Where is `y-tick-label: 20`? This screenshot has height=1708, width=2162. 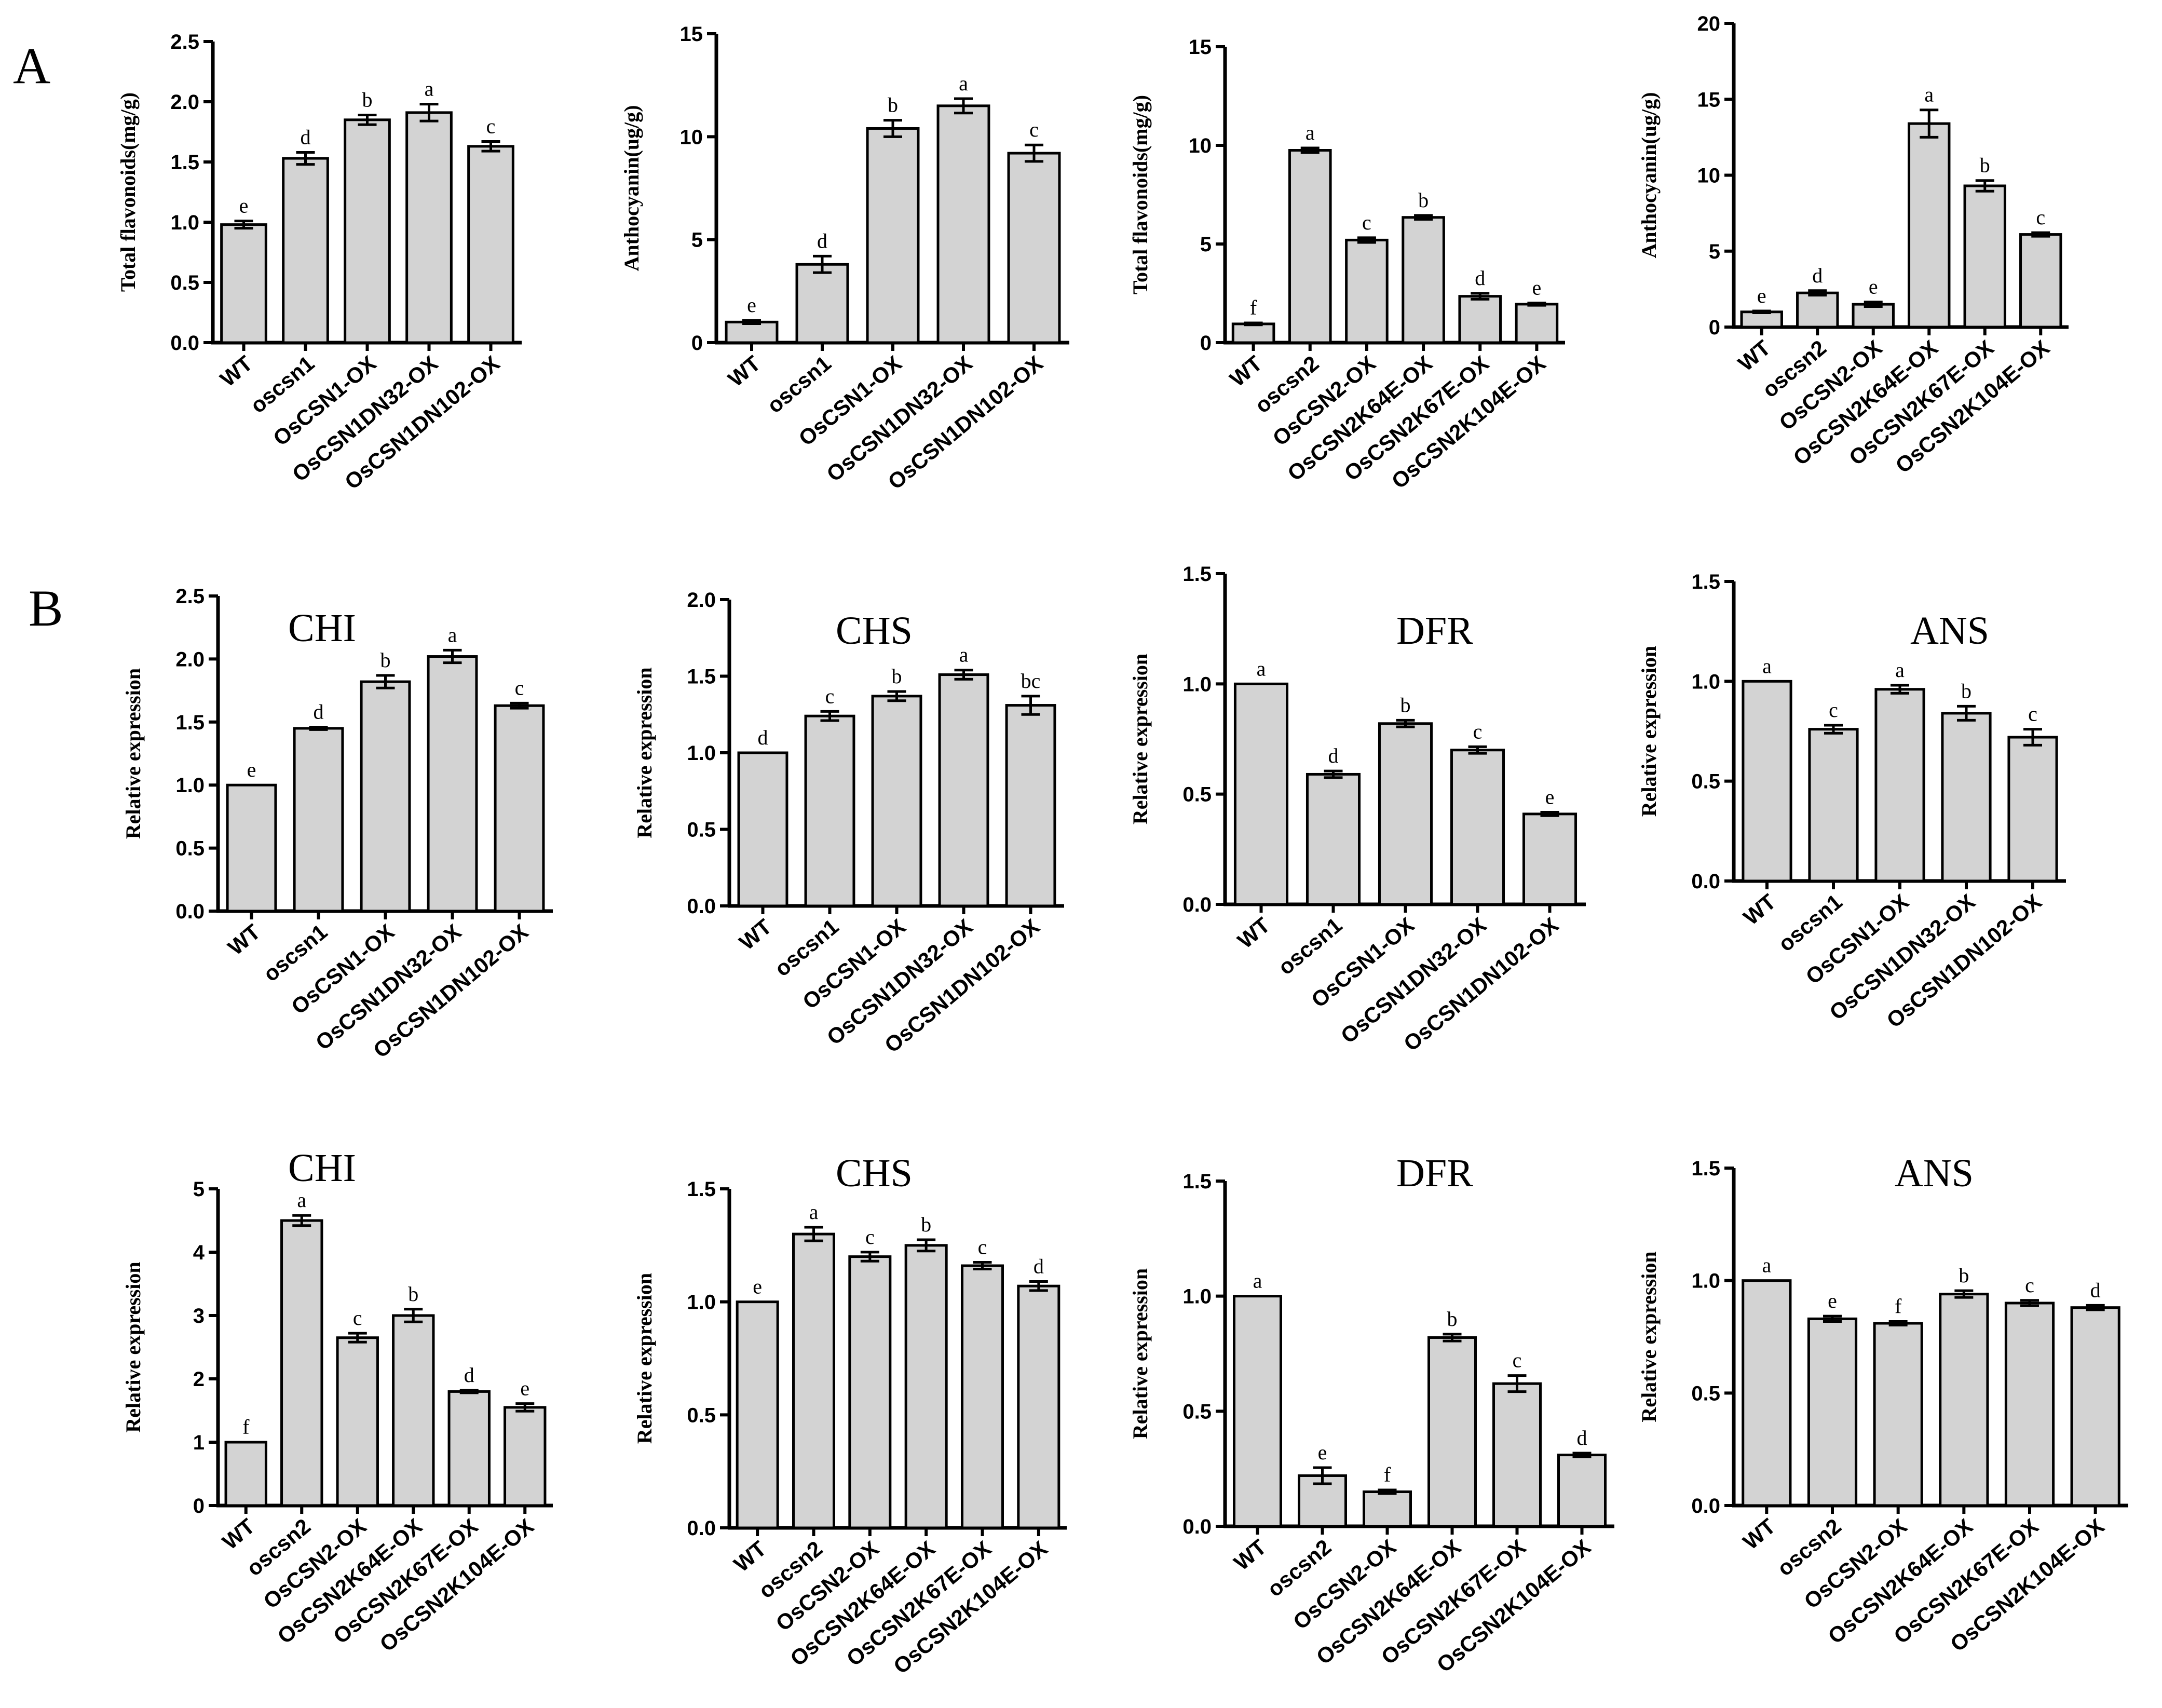 y-tick-label: 20 is located at coordinates (1709, 23).